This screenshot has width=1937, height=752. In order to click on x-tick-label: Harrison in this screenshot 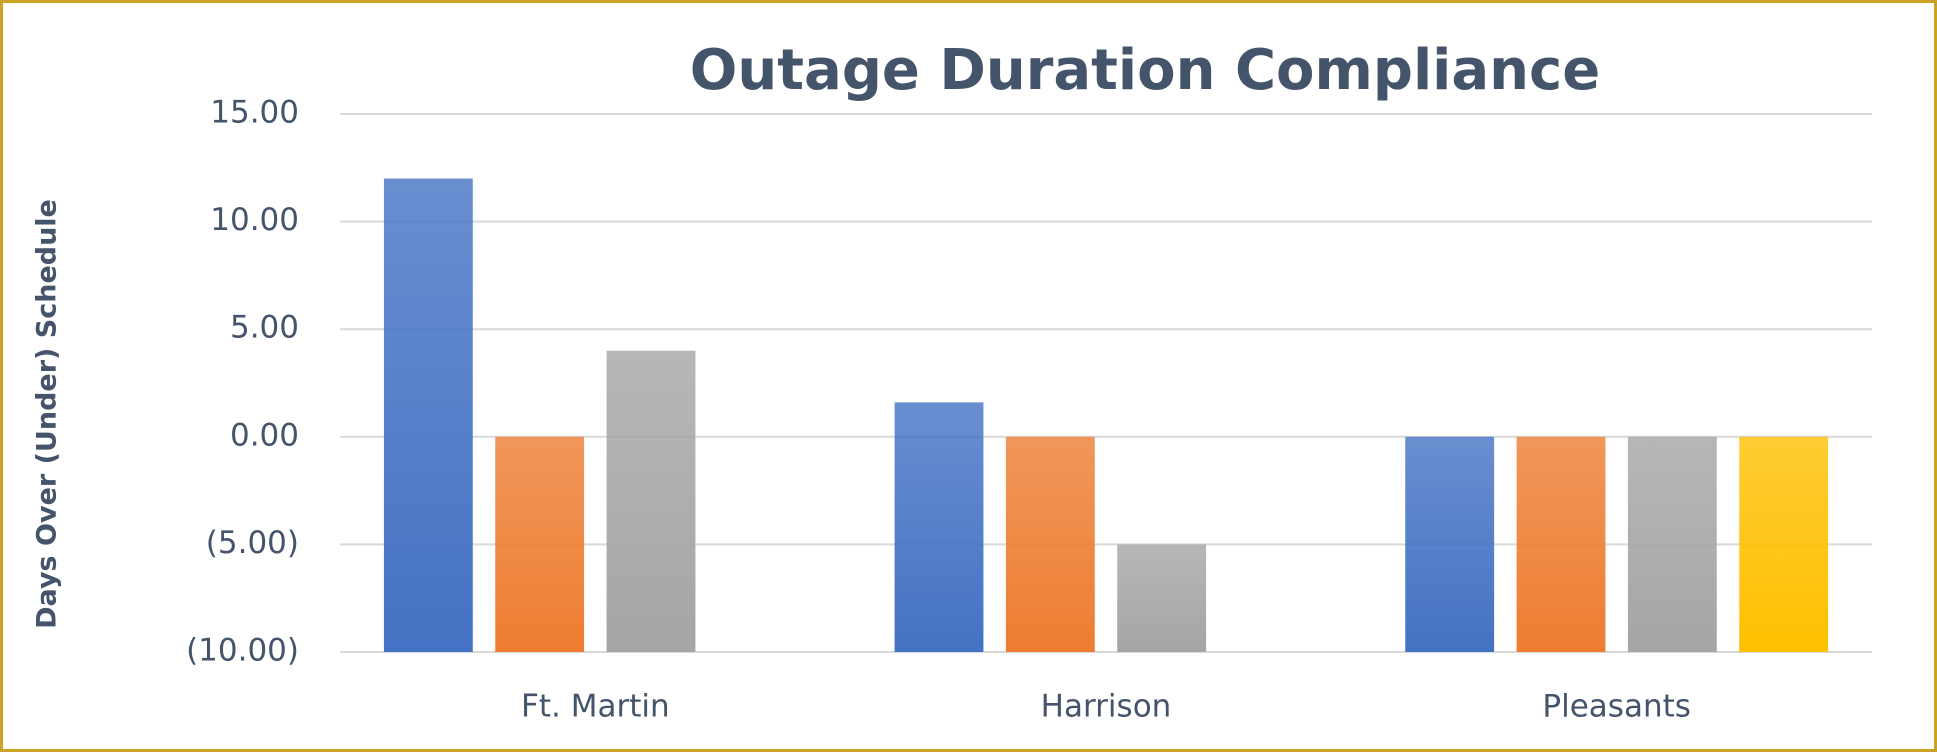, I will do `click(1106, 707)`.